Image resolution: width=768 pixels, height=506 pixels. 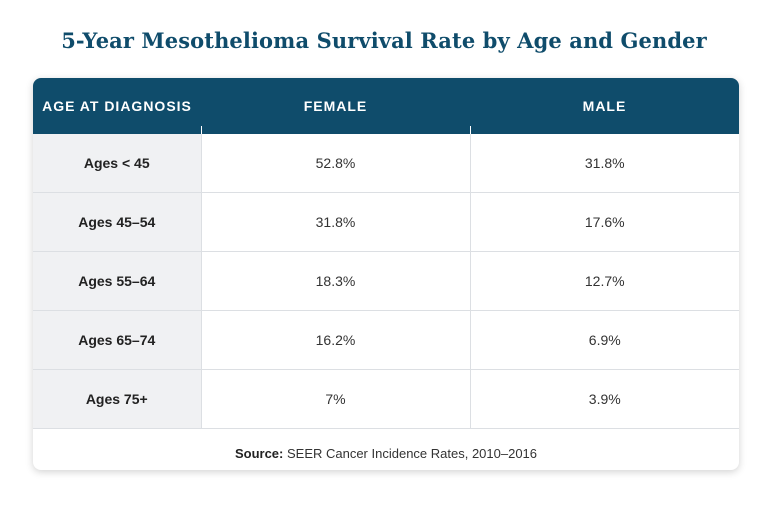 I want to click on table-row: Ages 75+ 7% 3.9%, so click(x=386, y=399).